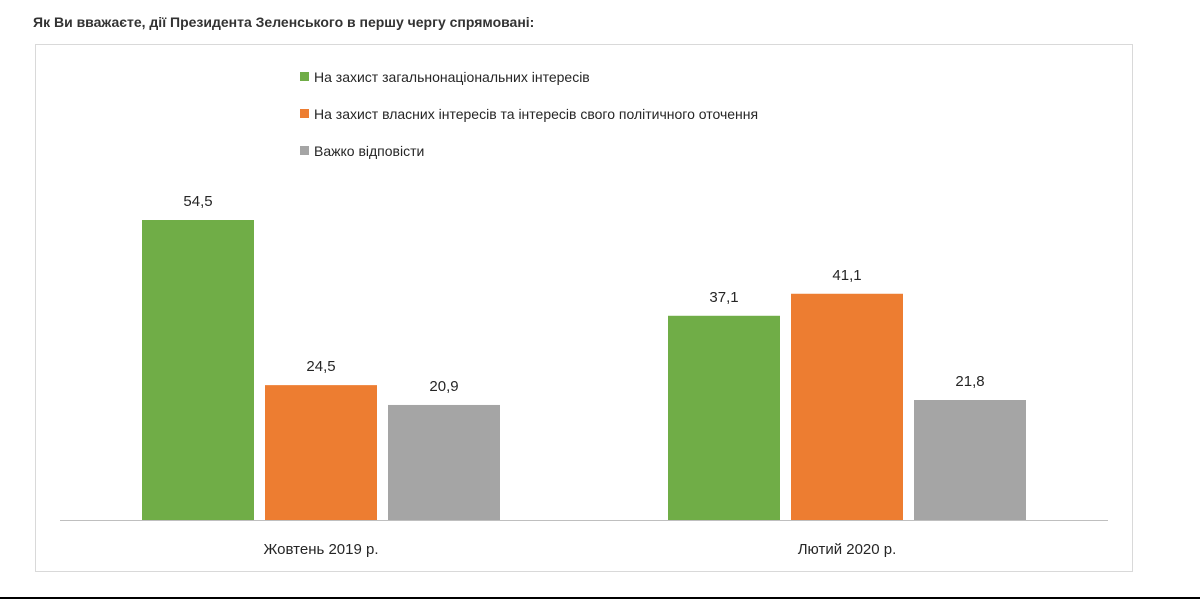  Describe the element at coordinates (443, 386) in the screenshot. I see `data-label-3-1: 20,9` at that location.